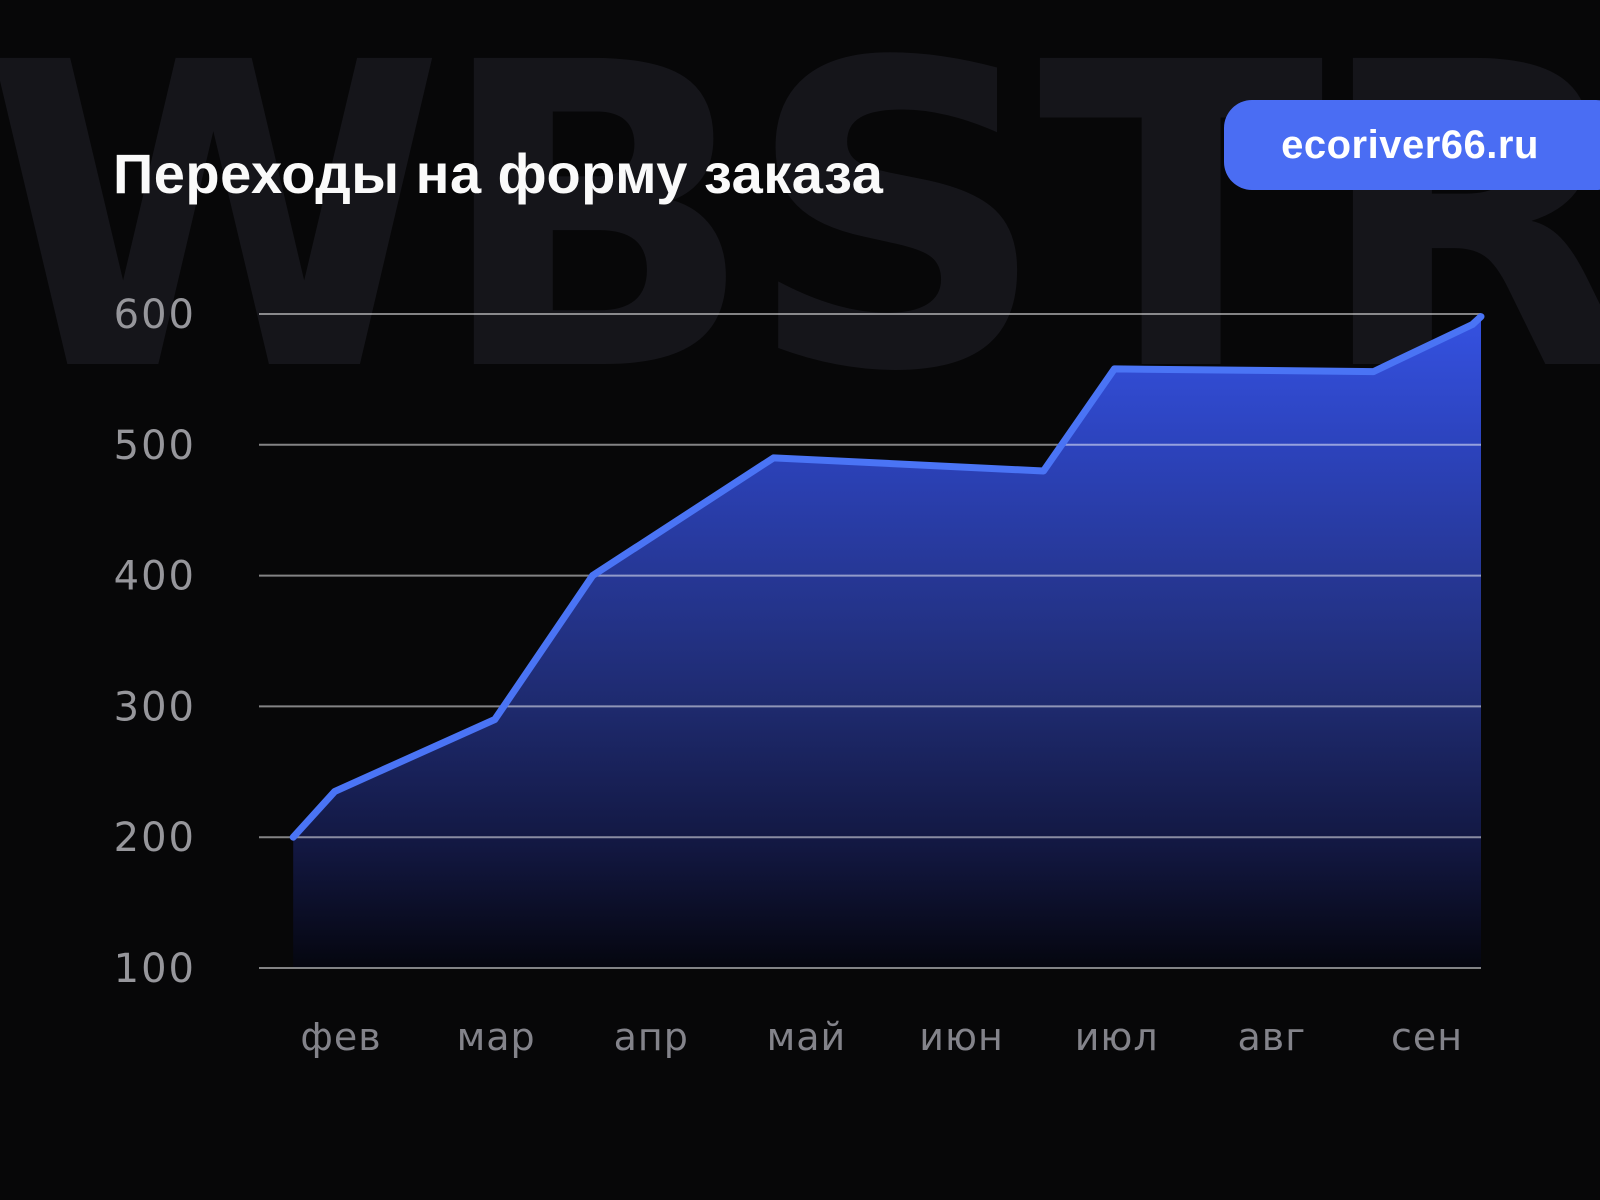  What do you see at coordinates (155, 315) in the screenshot?
I see `y-axis-label: 600` at bounding box center [155, 315].